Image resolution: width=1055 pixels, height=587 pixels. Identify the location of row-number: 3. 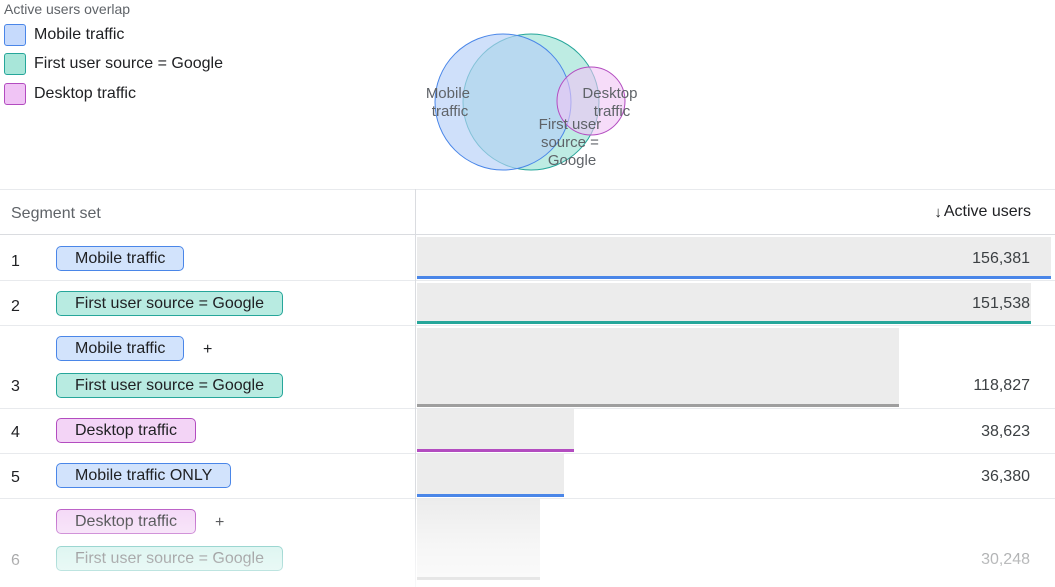
(15, 386).